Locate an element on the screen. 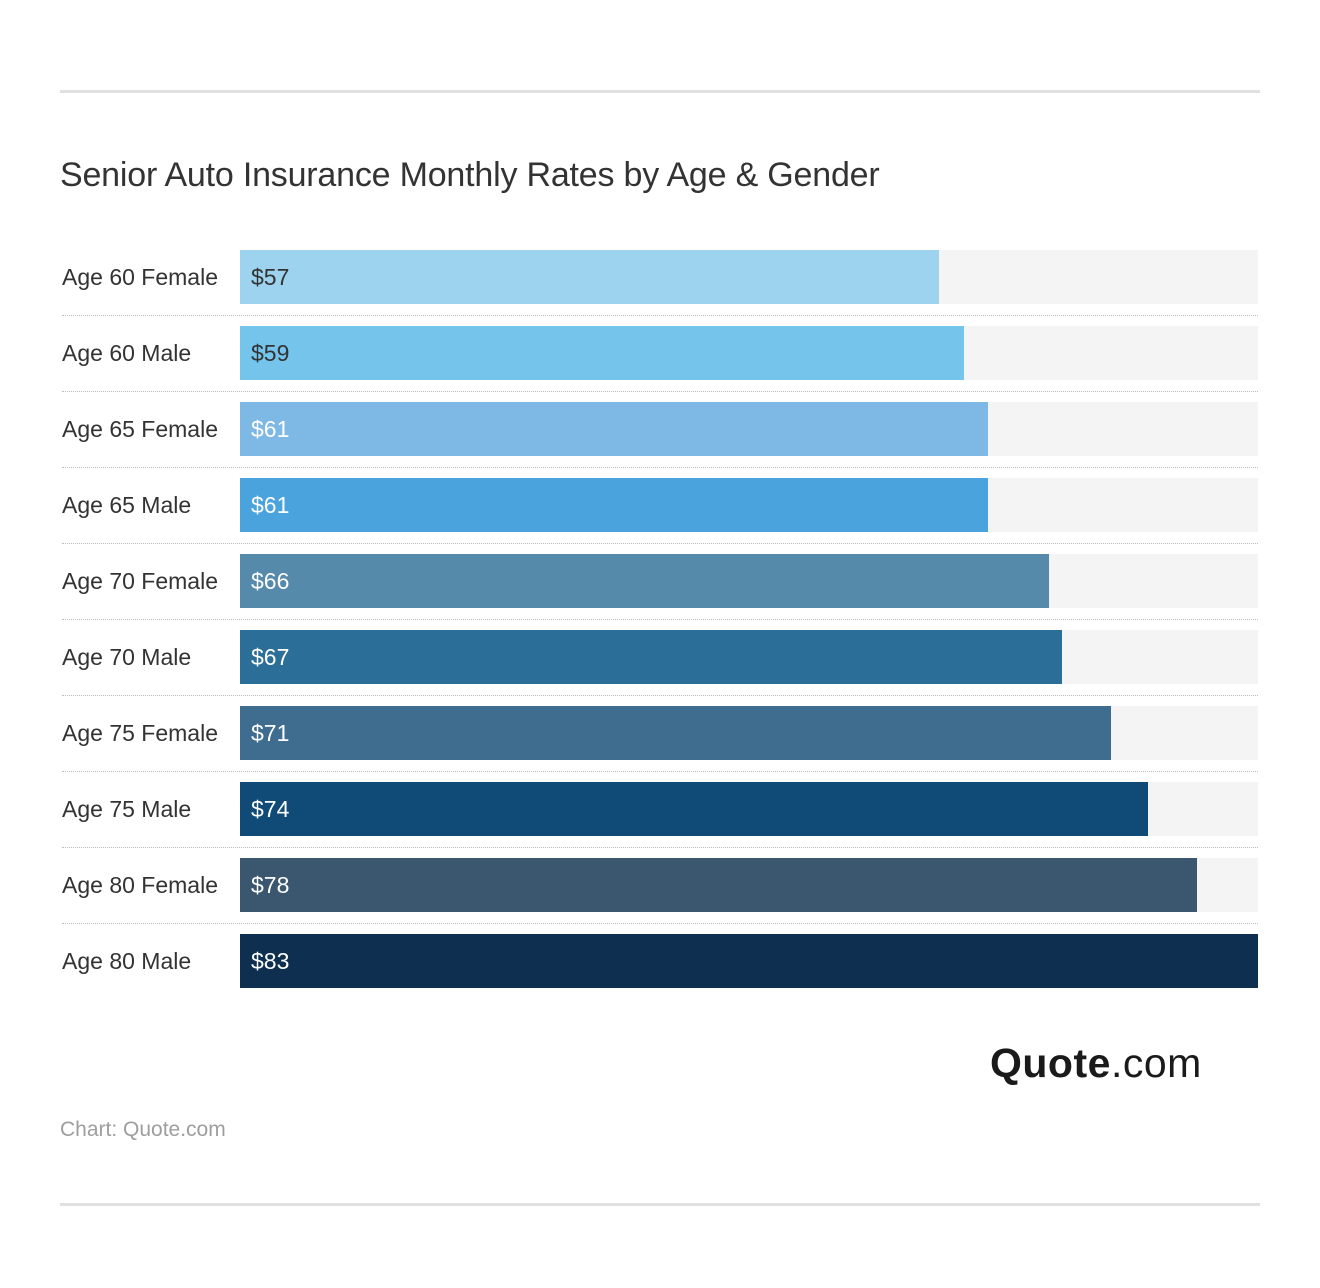 Image resolution: width=1320 pixels, height=1288 pixels. bar: $71 is located at coordinates (675, 733).